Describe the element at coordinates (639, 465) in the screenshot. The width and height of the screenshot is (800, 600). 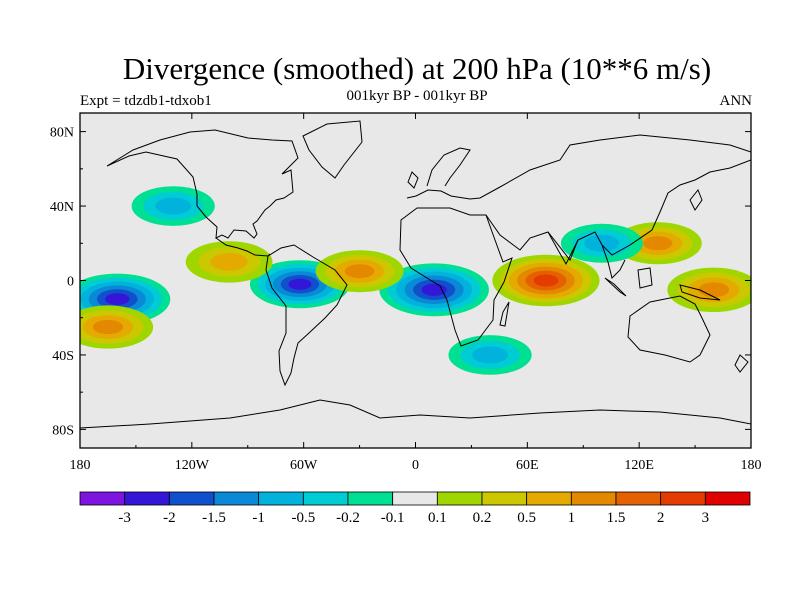
I see `x-tick-label: 120E` at that location.